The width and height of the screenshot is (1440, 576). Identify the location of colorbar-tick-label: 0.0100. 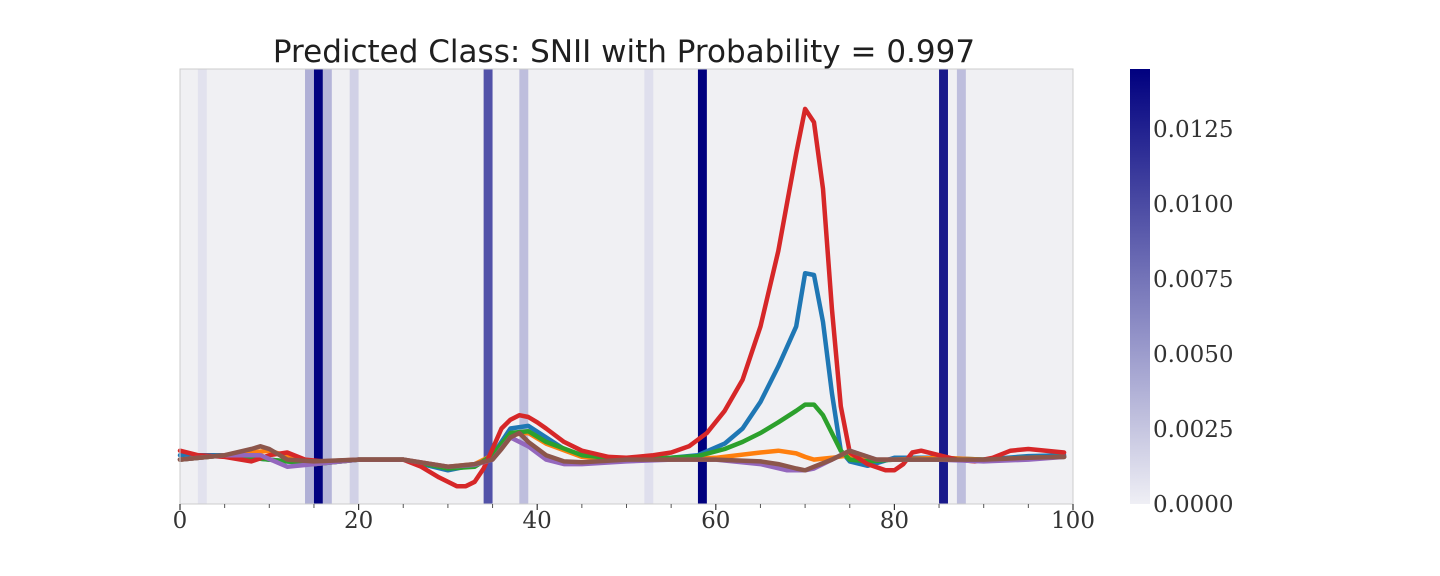
(1193, 205).